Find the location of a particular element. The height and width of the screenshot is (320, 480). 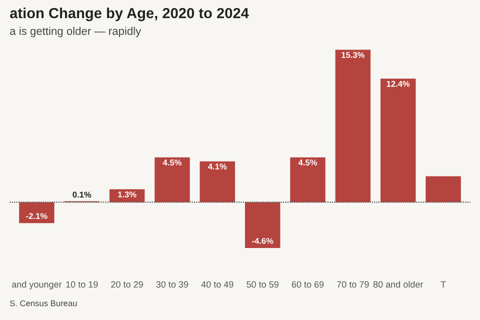

chart-subtitle: a is getting older — rapidly is located at coordinates (76, 32).